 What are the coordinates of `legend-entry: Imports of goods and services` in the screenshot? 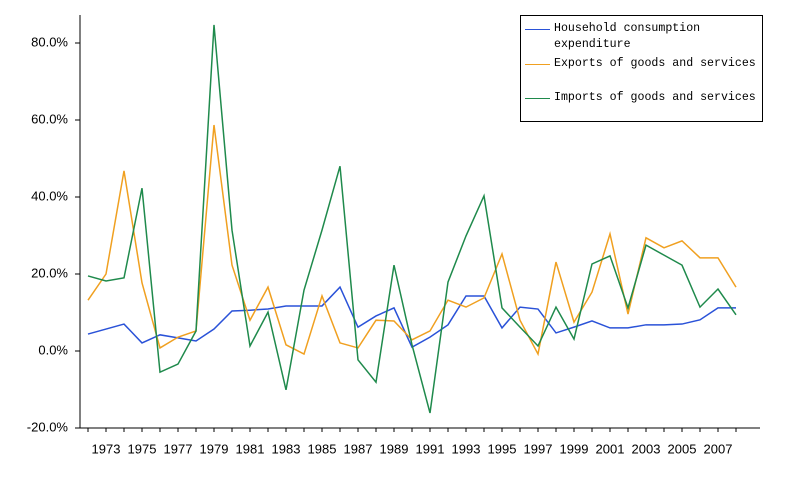 It's located at (643, 98).